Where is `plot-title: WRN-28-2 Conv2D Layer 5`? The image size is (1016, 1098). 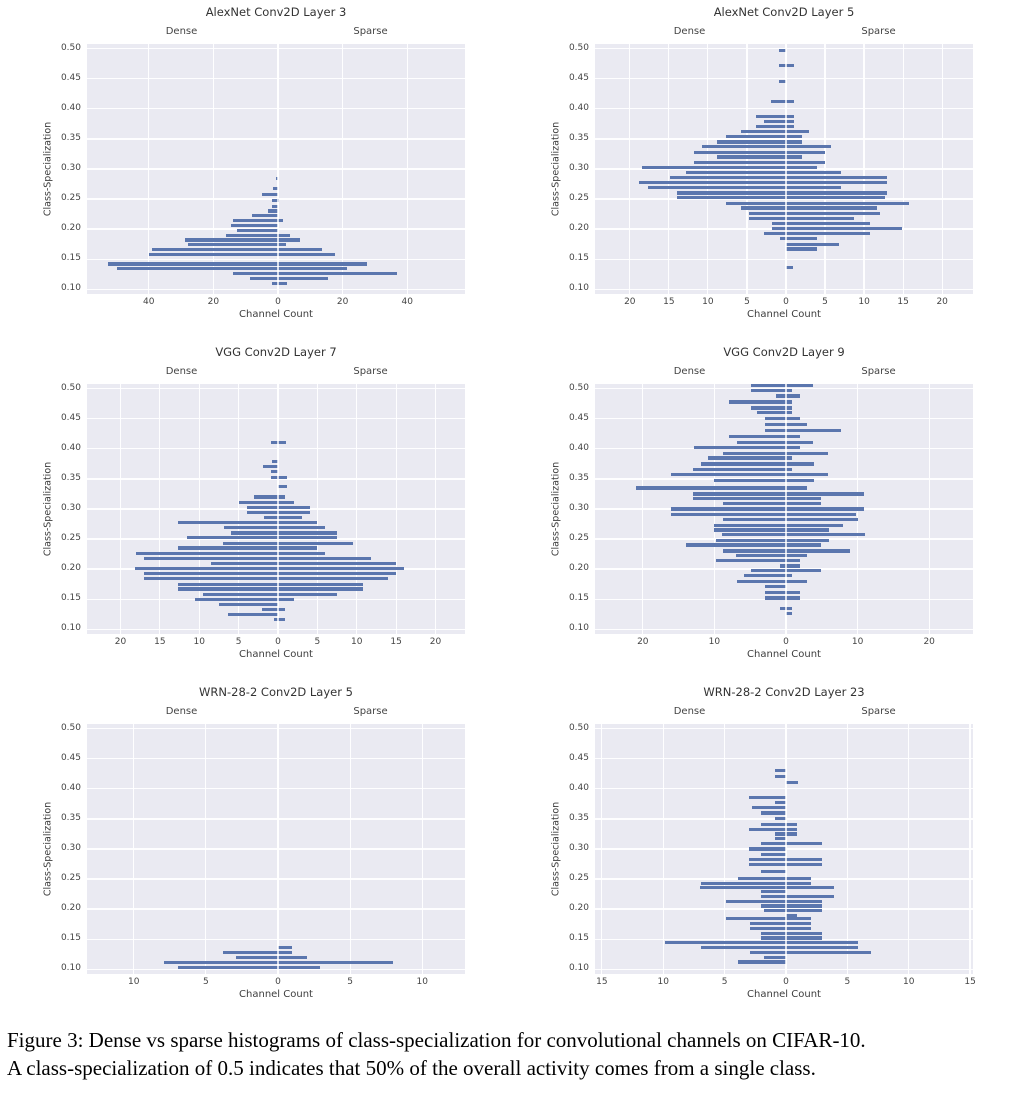 plot-title: WRN-28-2 Conv2D Layer 5 is located at coordinates (276, 692).